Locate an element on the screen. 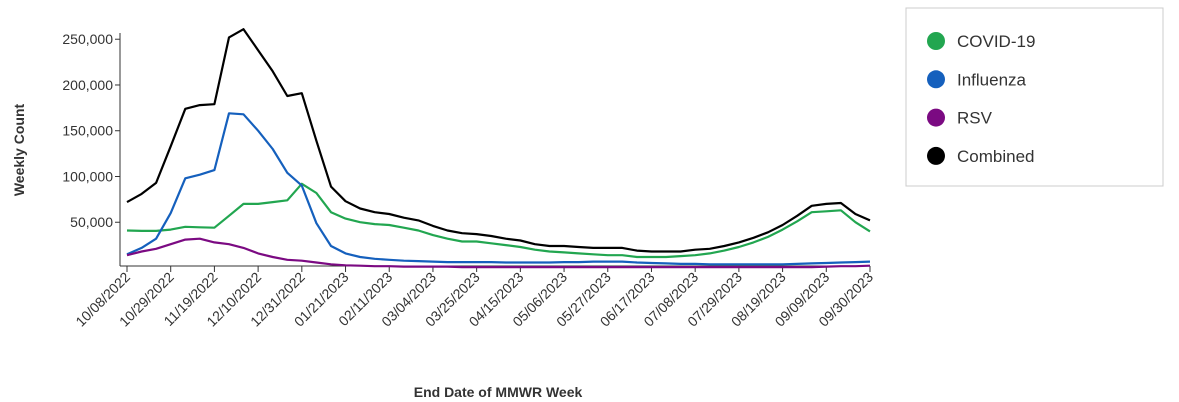 The width and height of the screenshot is (1179, 402). y-tick-label: 150,000 is located at coordinates (87, 131).